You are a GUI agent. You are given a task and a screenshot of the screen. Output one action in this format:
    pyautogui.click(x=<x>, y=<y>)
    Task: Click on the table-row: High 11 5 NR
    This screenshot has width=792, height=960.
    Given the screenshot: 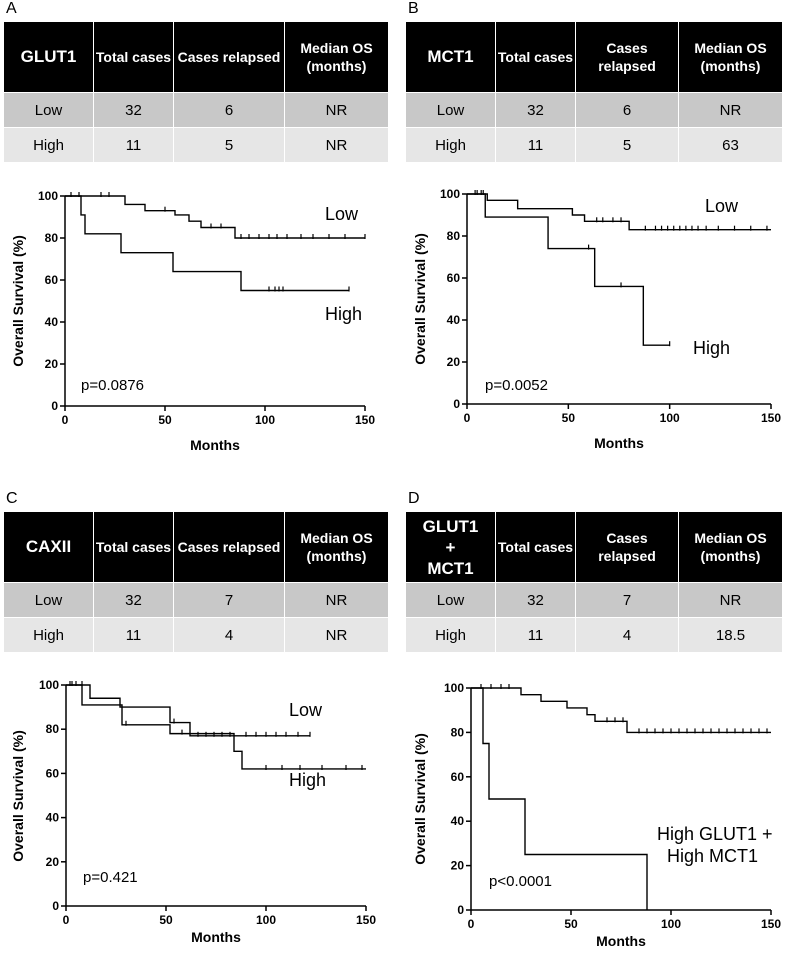 What is the action you would take?
    pyautogui.click(x=196, y=145)
    